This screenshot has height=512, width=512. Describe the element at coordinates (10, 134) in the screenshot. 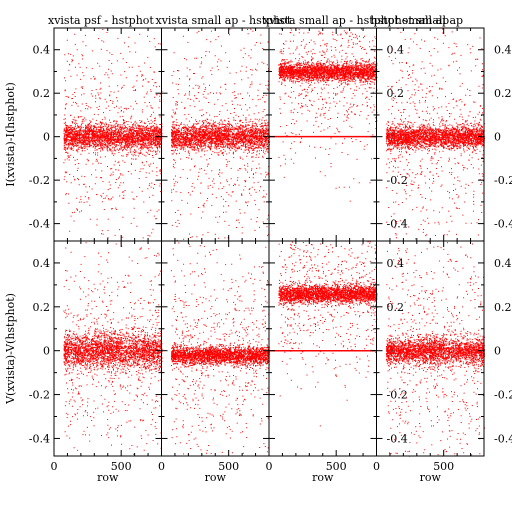

I see `y-axis-label-1: I(xvista)-I(hstphot)` at that location.